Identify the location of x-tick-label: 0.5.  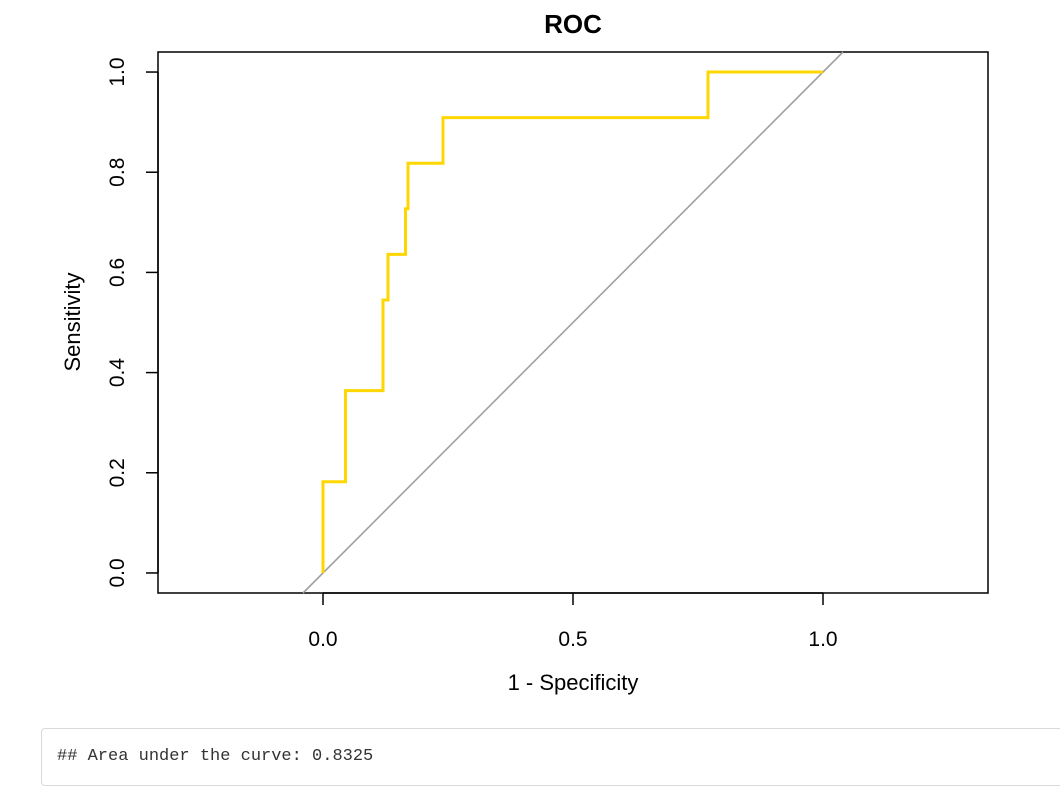
(572, 639).